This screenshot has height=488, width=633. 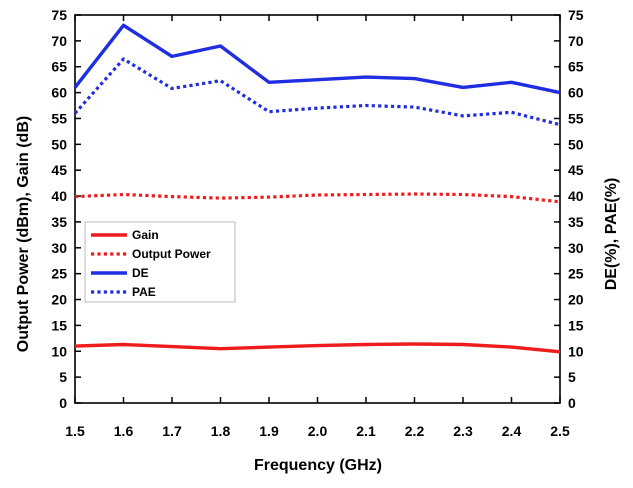 I want to click on x-tick-label: 2.5, so click(x=560, y=431).